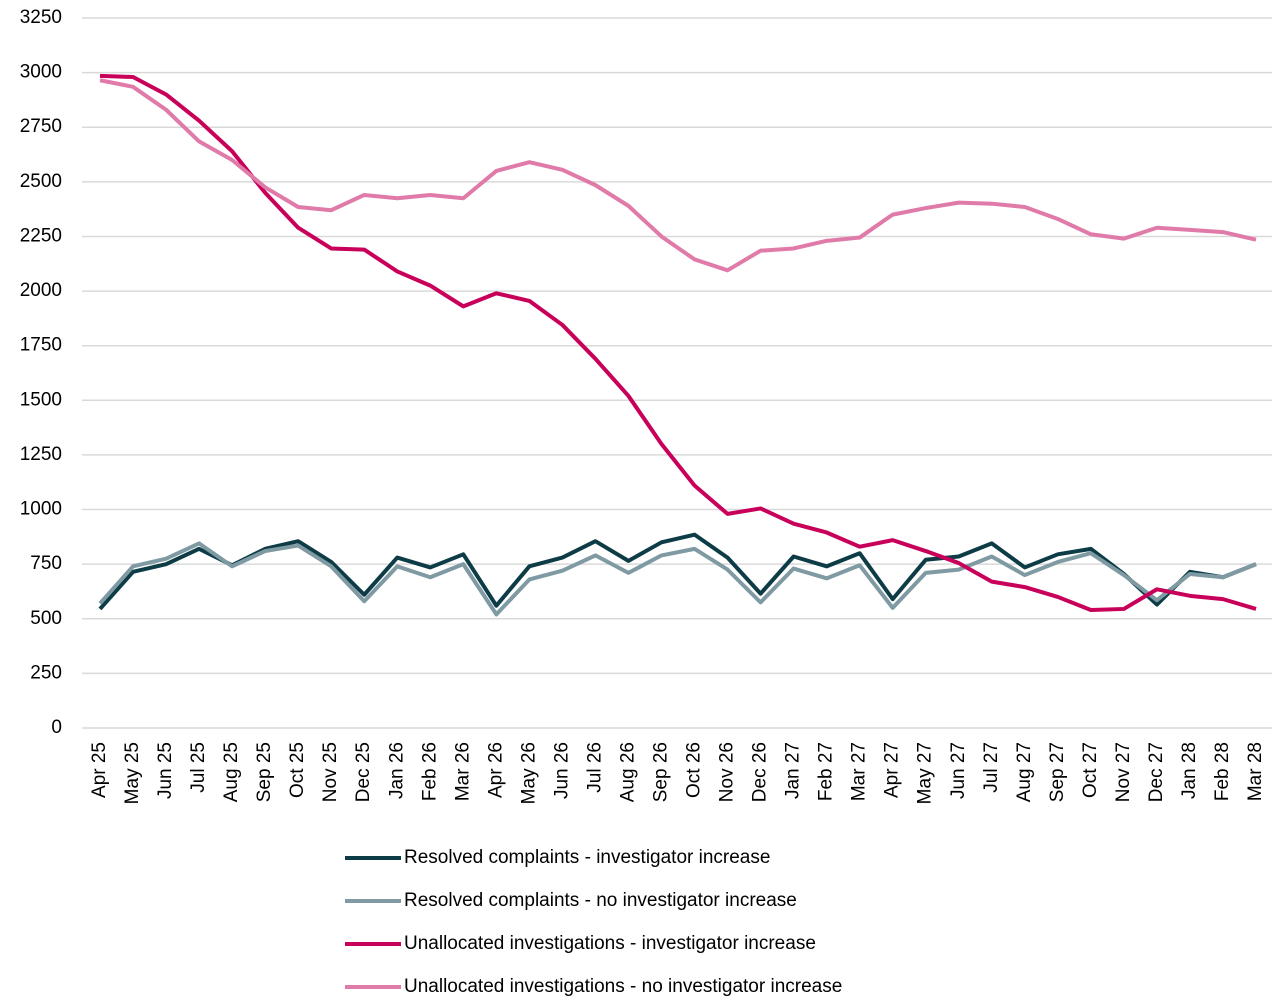 This screenshot has height=1008, width=1278. What do you see at coordinates (41, 235) in the screenshot?
I see `y-tick-label: 2250` at bounding box center [41, 235].